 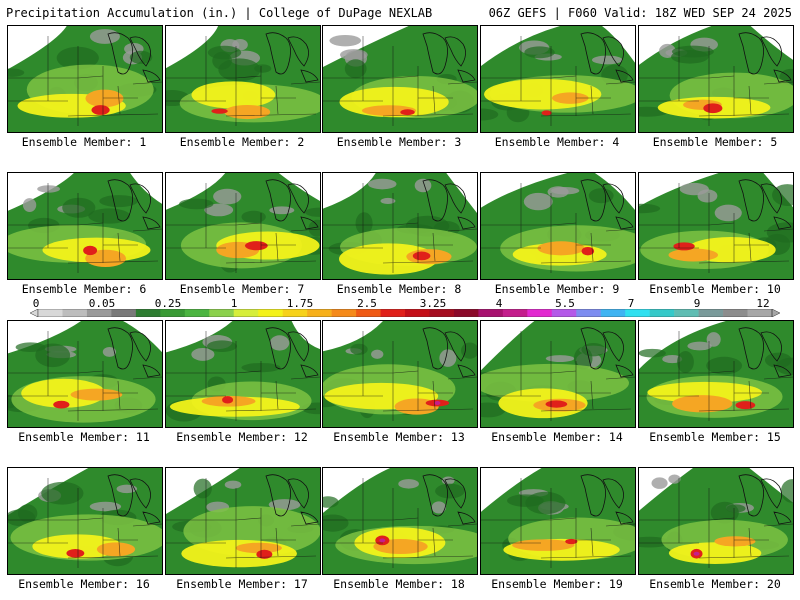 What do you see at coordinates (631, 303) in the screenshot?
I see `colorbar-tick-label: 7` at bounding box center [631, 303].